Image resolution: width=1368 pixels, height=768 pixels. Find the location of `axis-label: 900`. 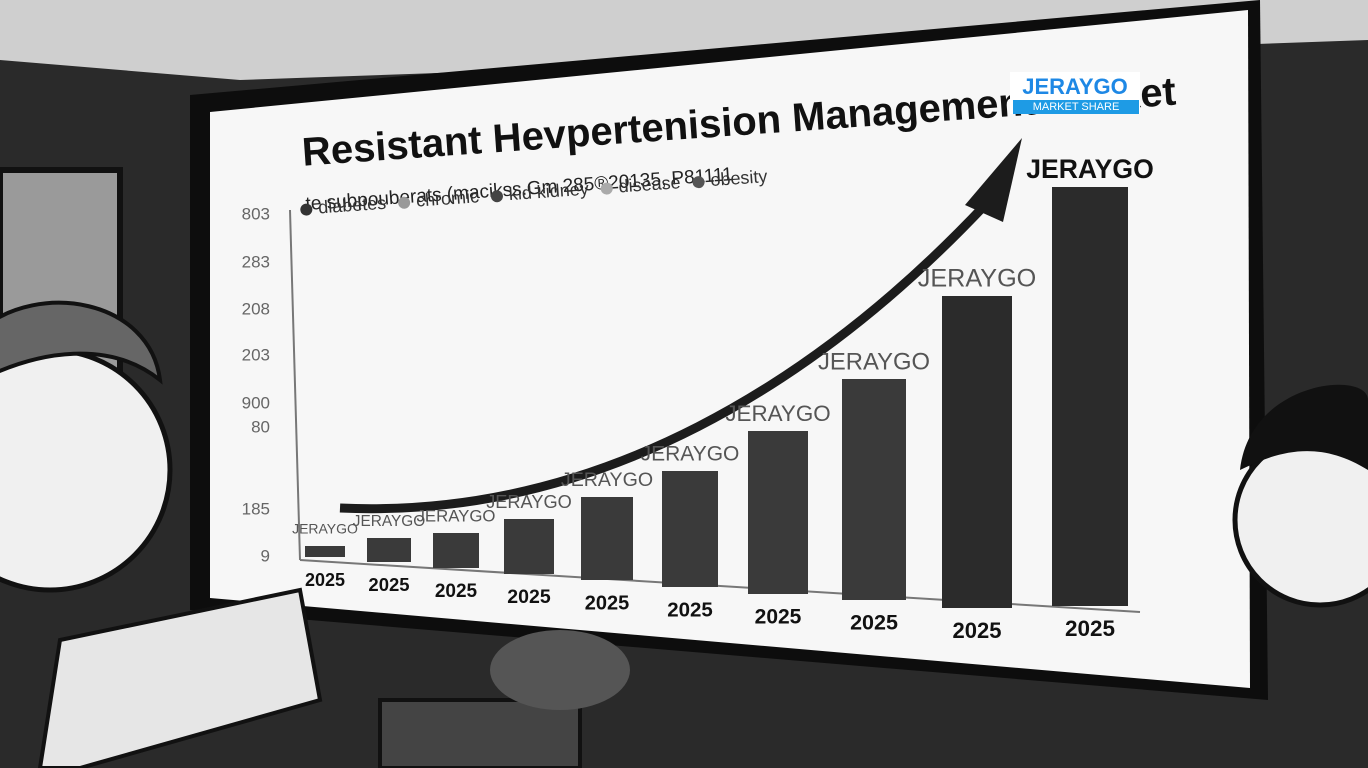

axis-label: 900 is located at coordinates (256, 402).